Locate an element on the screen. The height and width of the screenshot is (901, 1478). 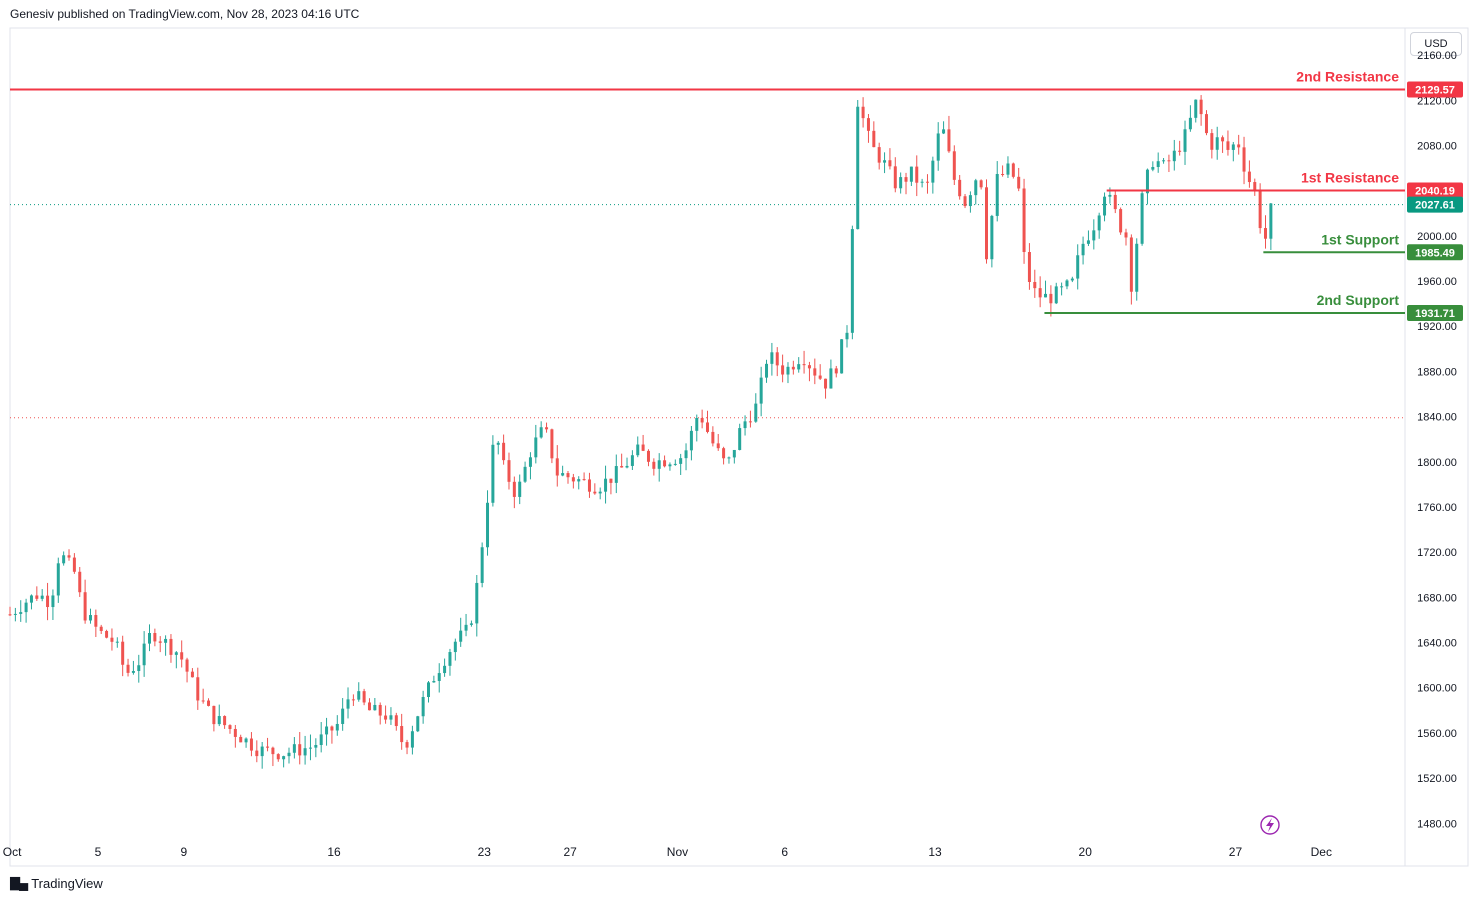
y-tick-label: 1600.00 is located at coordinates (1437, 689).